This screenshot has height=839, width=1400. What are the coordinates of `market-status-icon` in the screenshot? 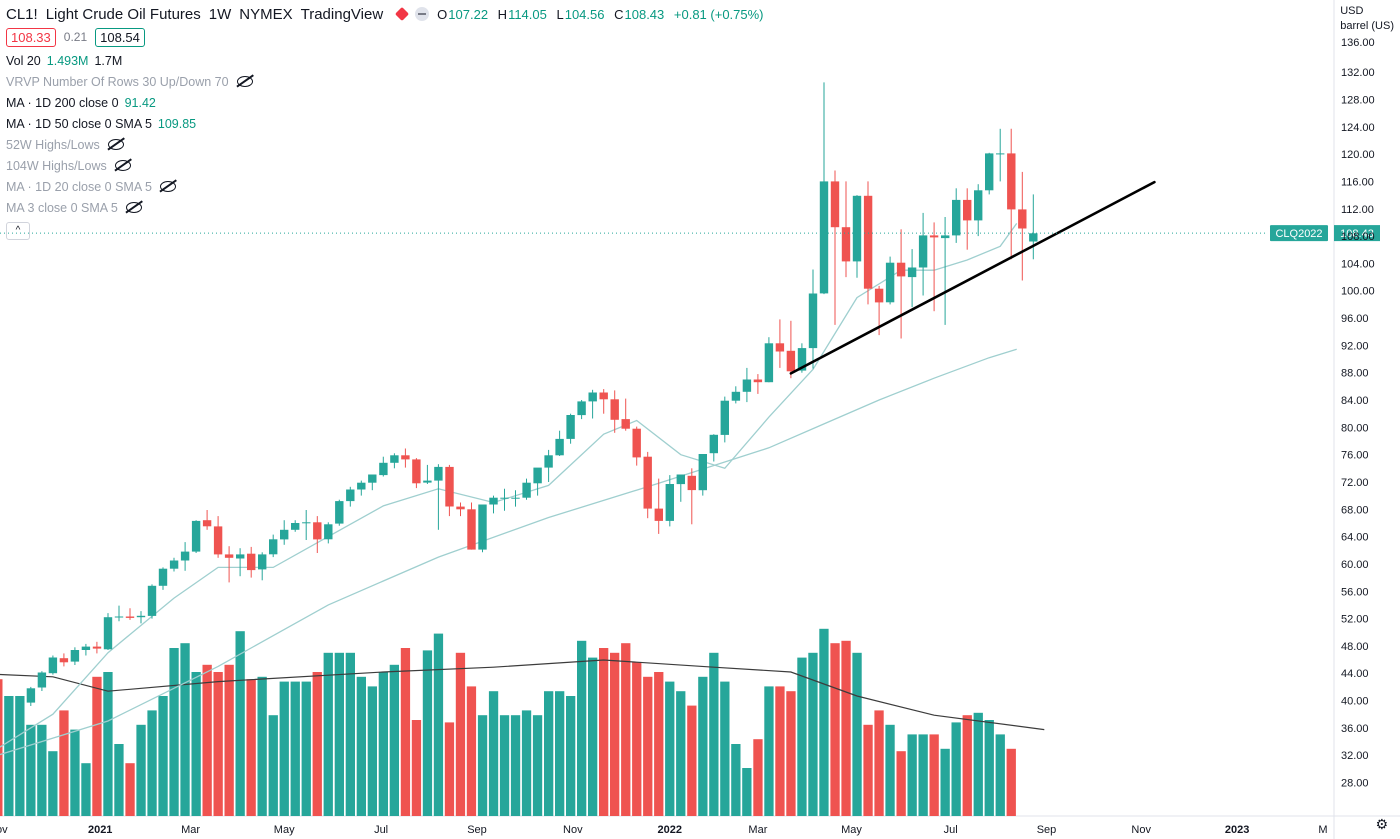 It's located at (422, 14).